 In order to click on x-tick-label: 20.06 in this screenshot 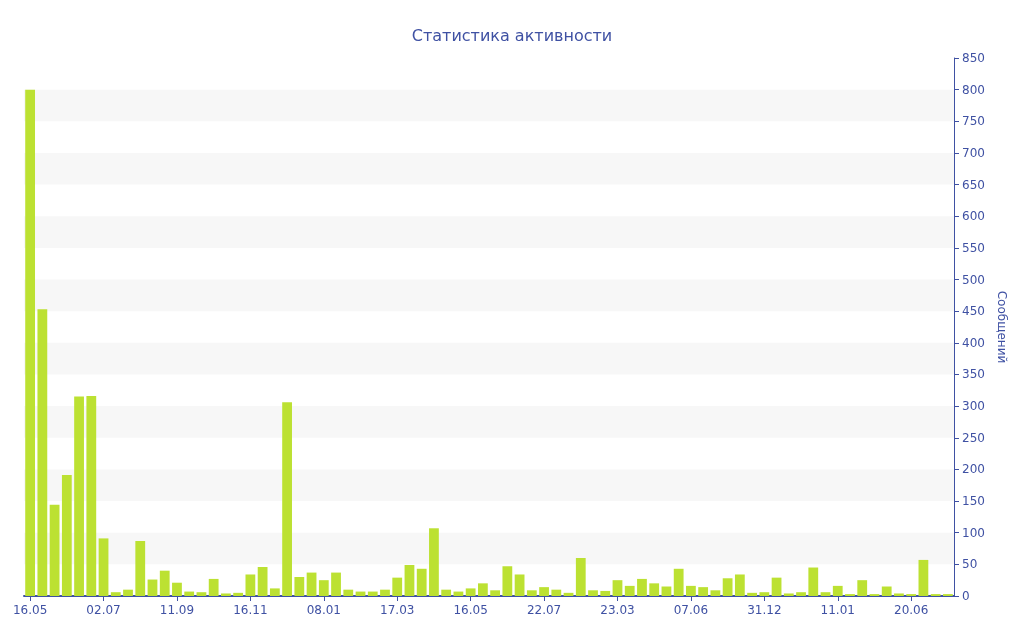, I will do `click(911, 610)`.